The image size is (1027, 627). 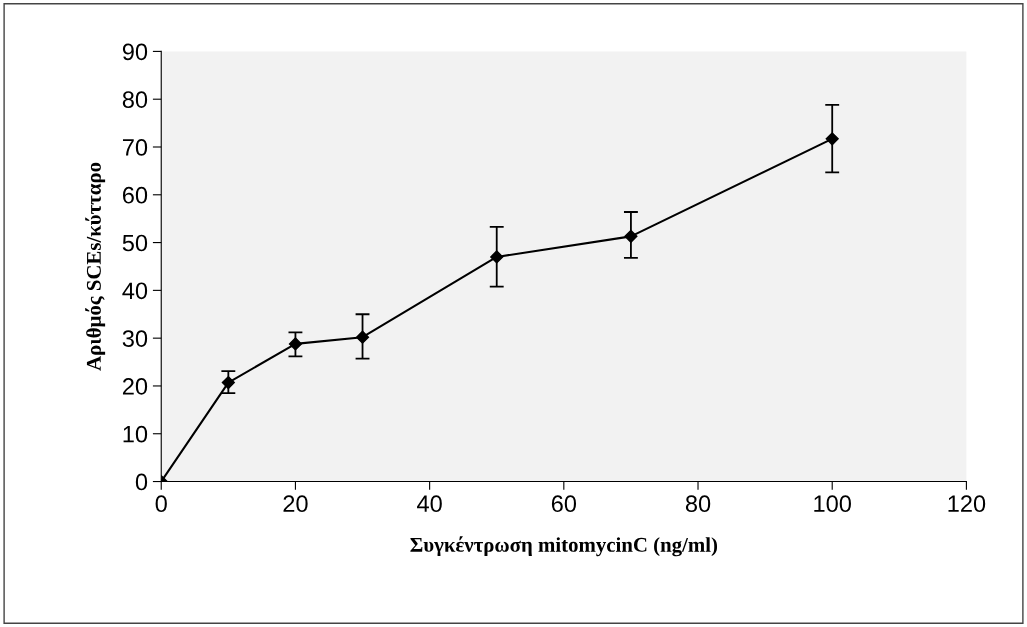 I want to click on y-axis-title: Αριθμός SCEs/κύτταρο, so click(x=95, y=266).